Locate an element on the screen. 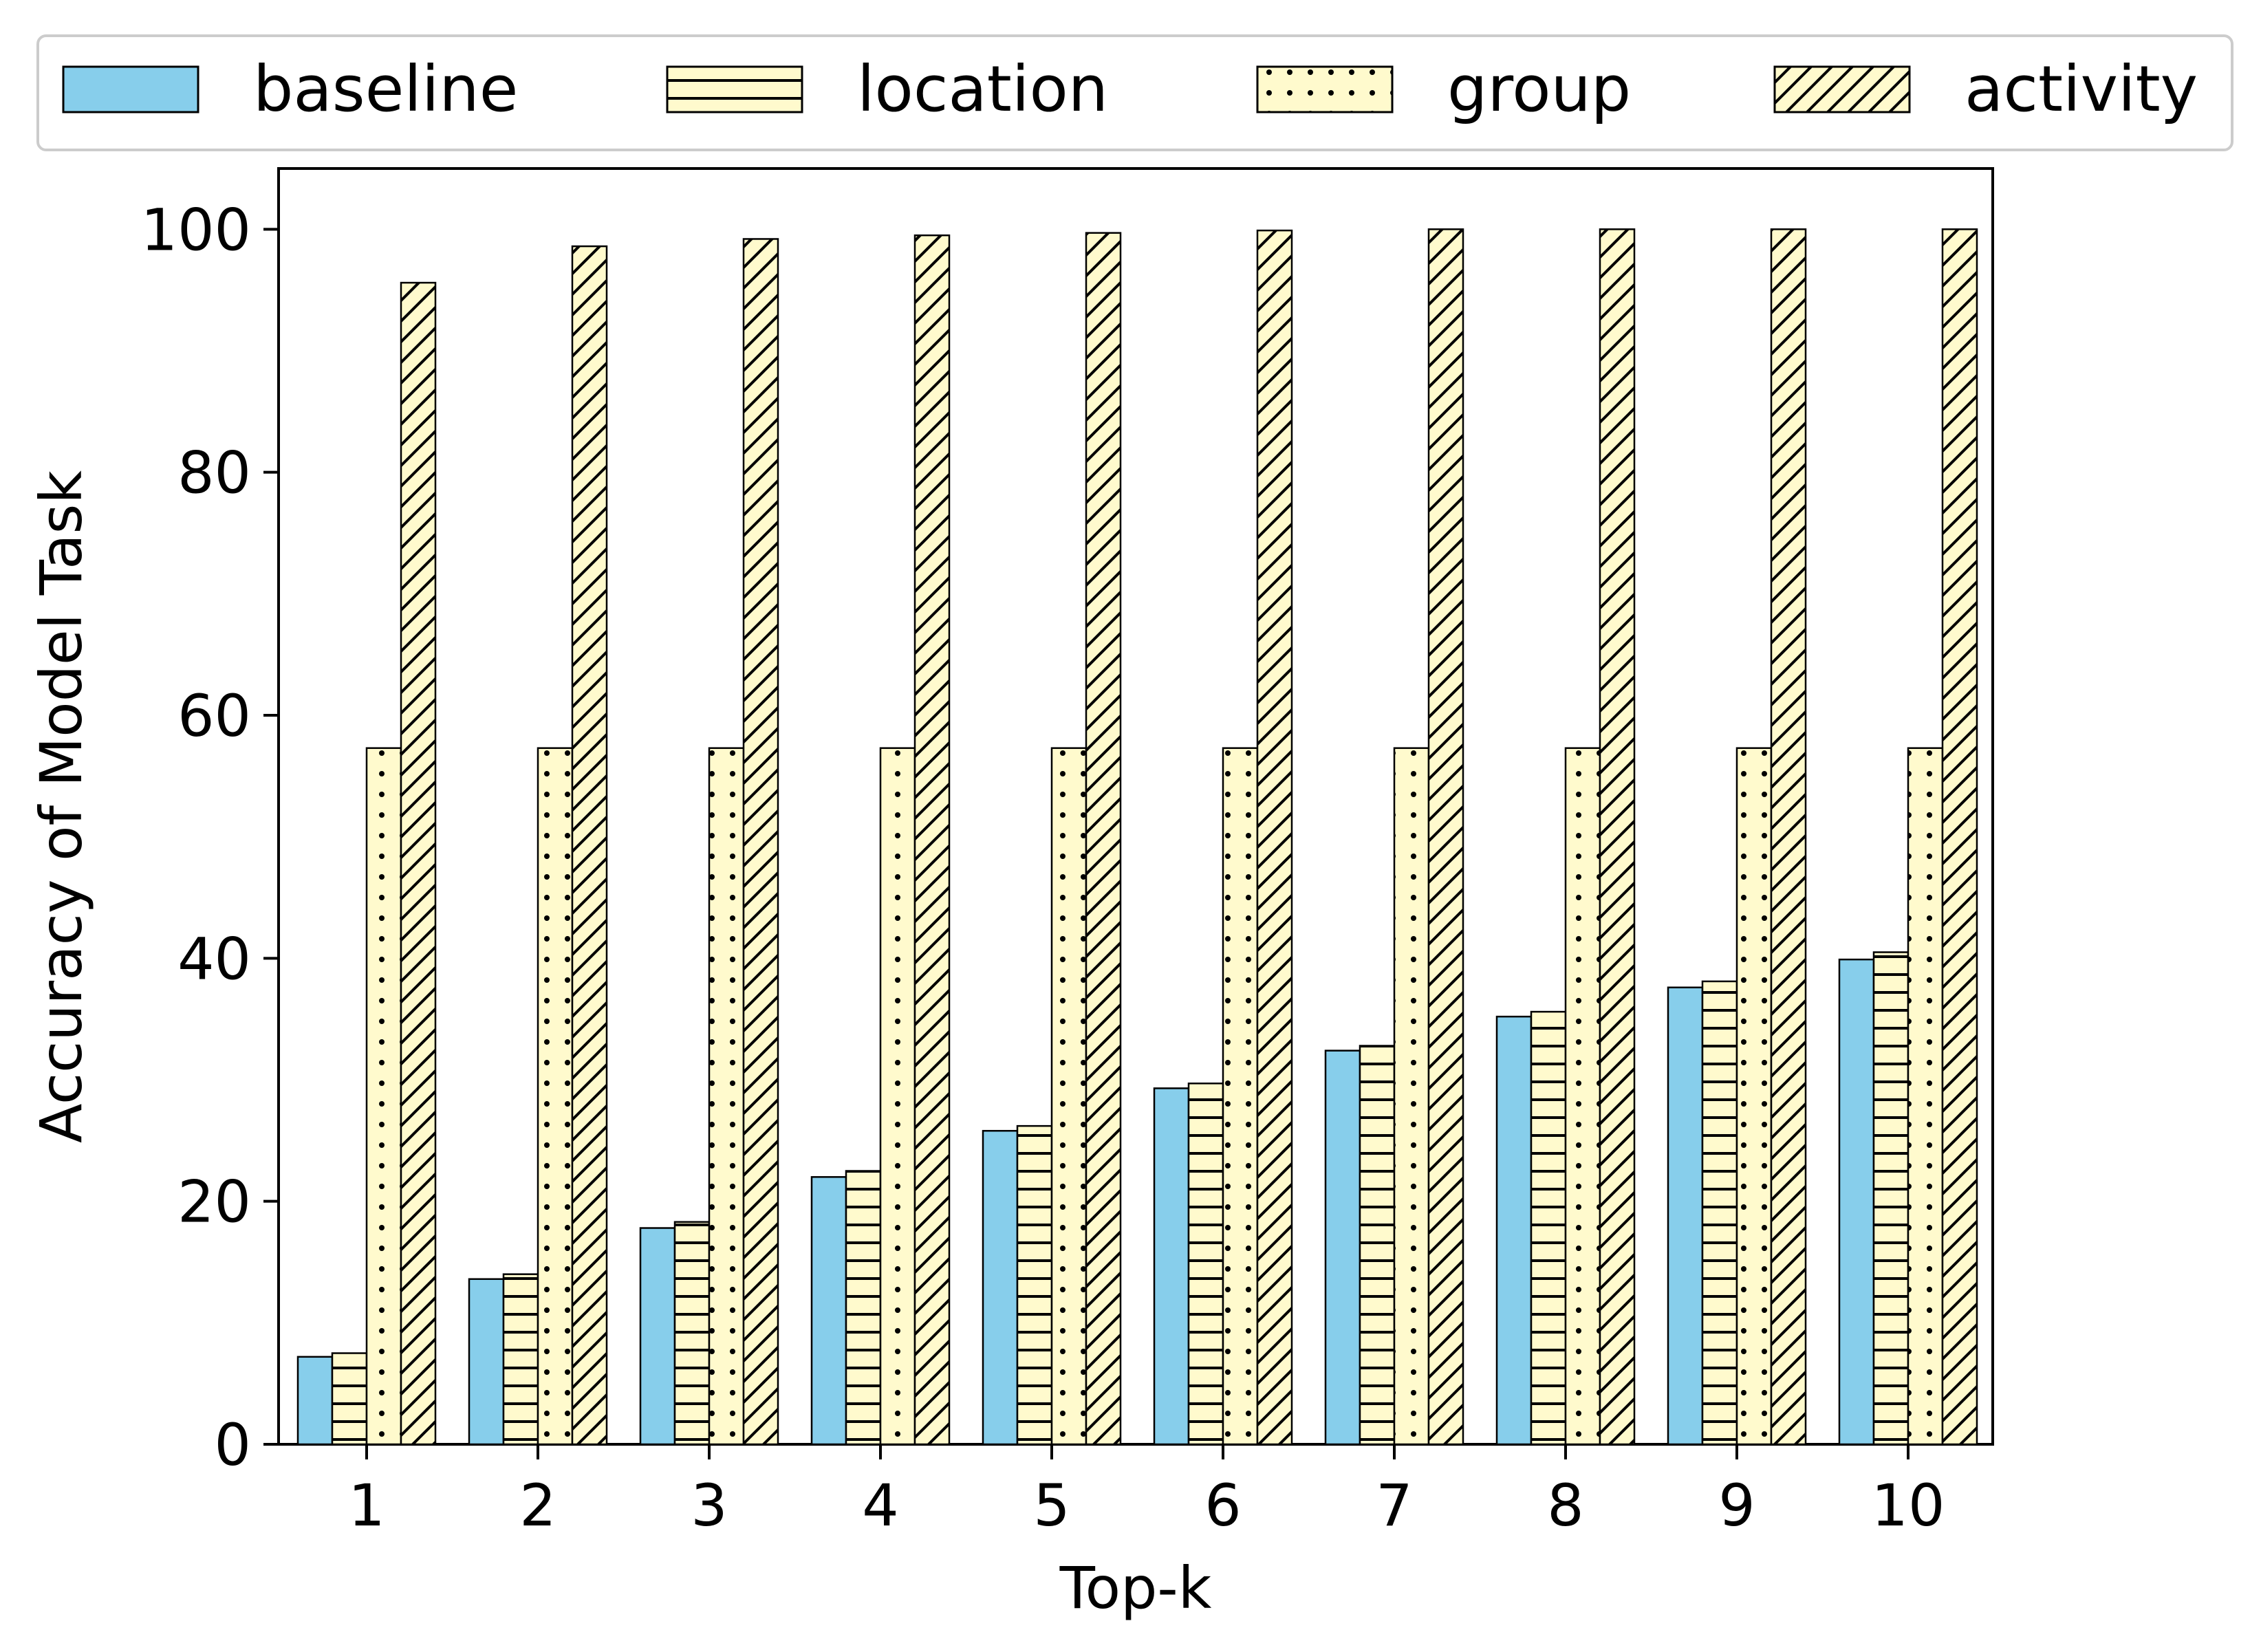 The image size is (2261, 1652). y-tick-label: 40 is located at coordinates (214, 958).